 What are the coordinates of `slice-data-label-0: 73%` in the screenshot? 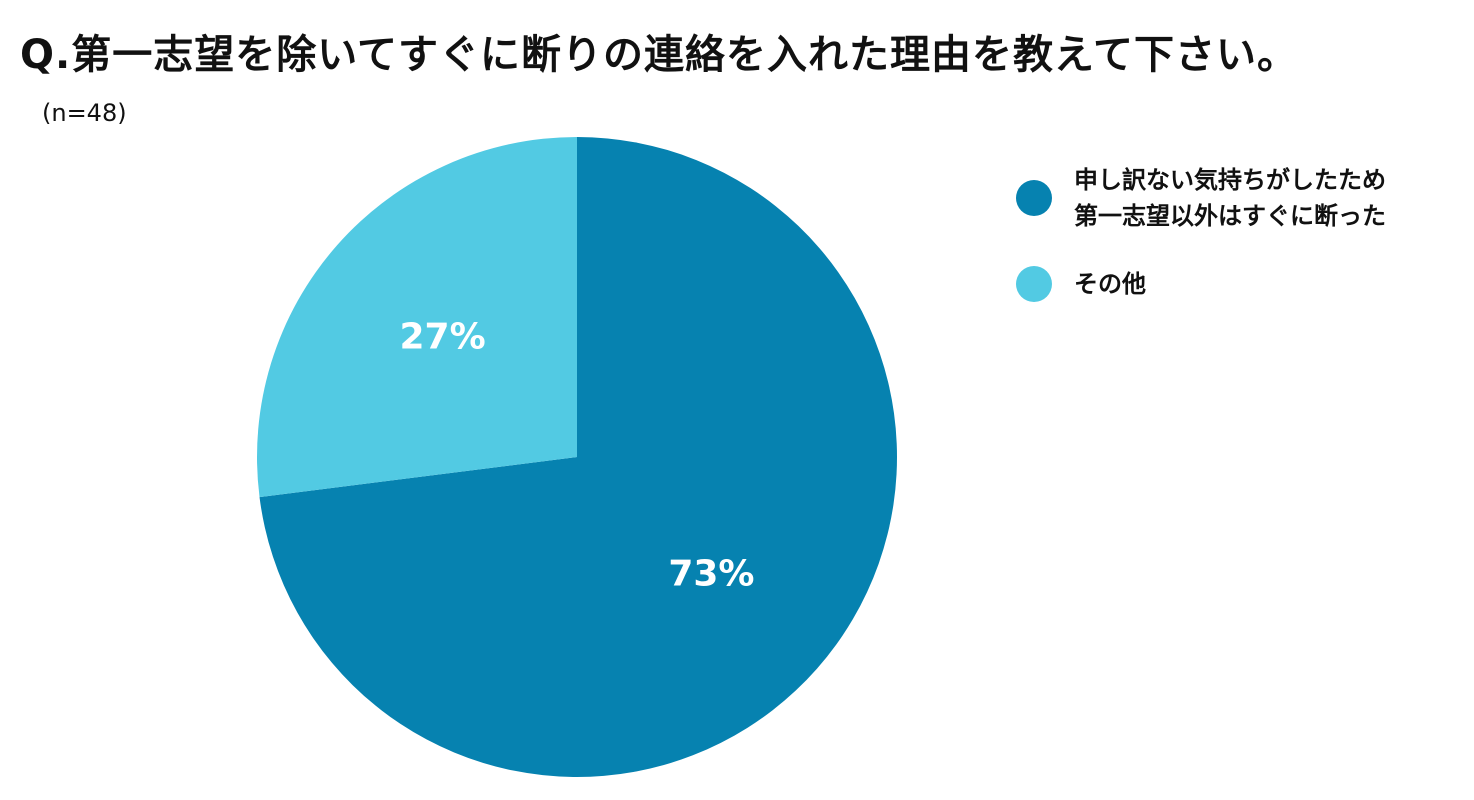 It's located at (711, 574).